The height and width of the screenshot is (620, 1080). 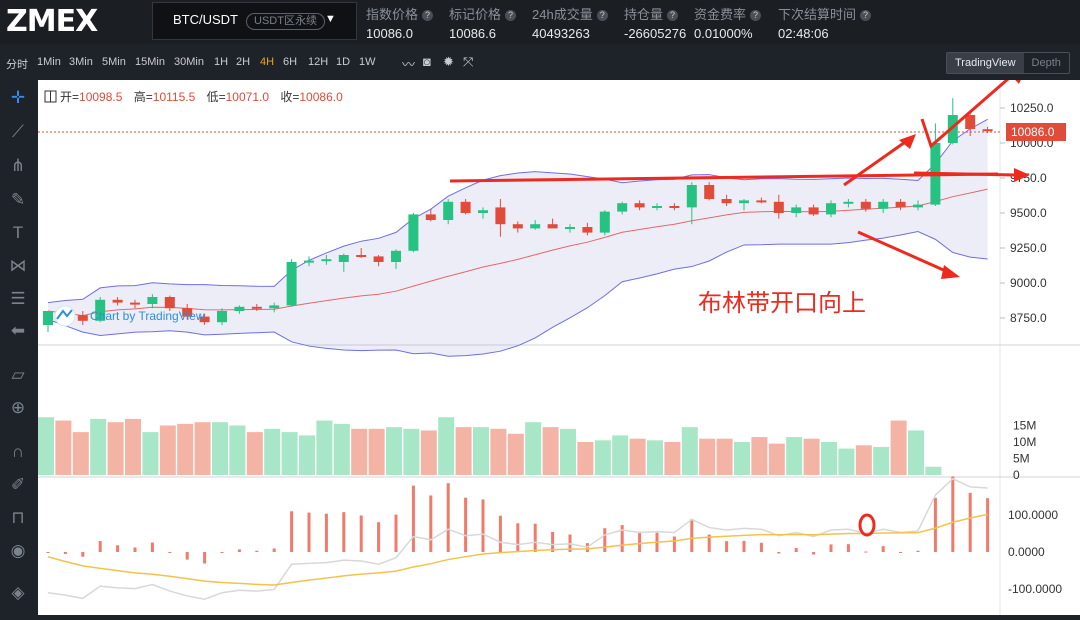 I want to click on pair-tag: USDT区永续, so click(x=285, y=21).